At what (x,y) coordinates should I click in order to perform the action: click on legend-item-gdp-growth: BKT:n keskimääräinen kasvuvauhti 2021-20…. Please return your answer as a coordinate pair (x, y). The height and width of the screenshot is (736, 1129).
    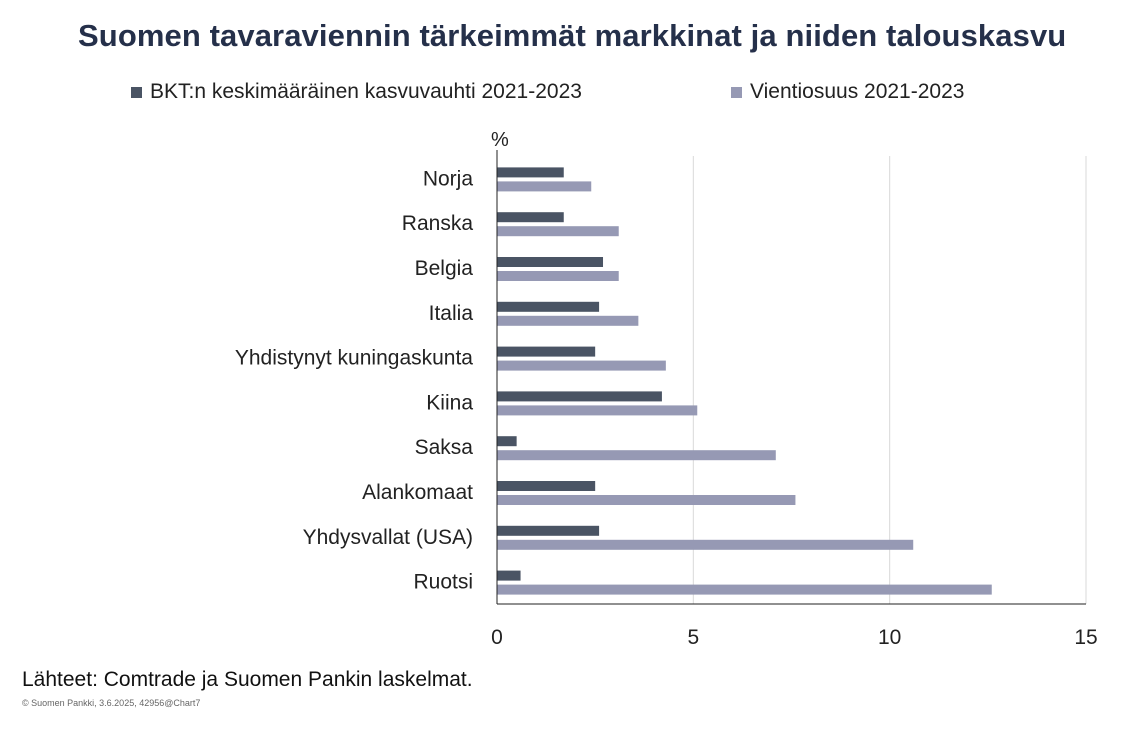
    Looking at the image, I should click on (356, 92).